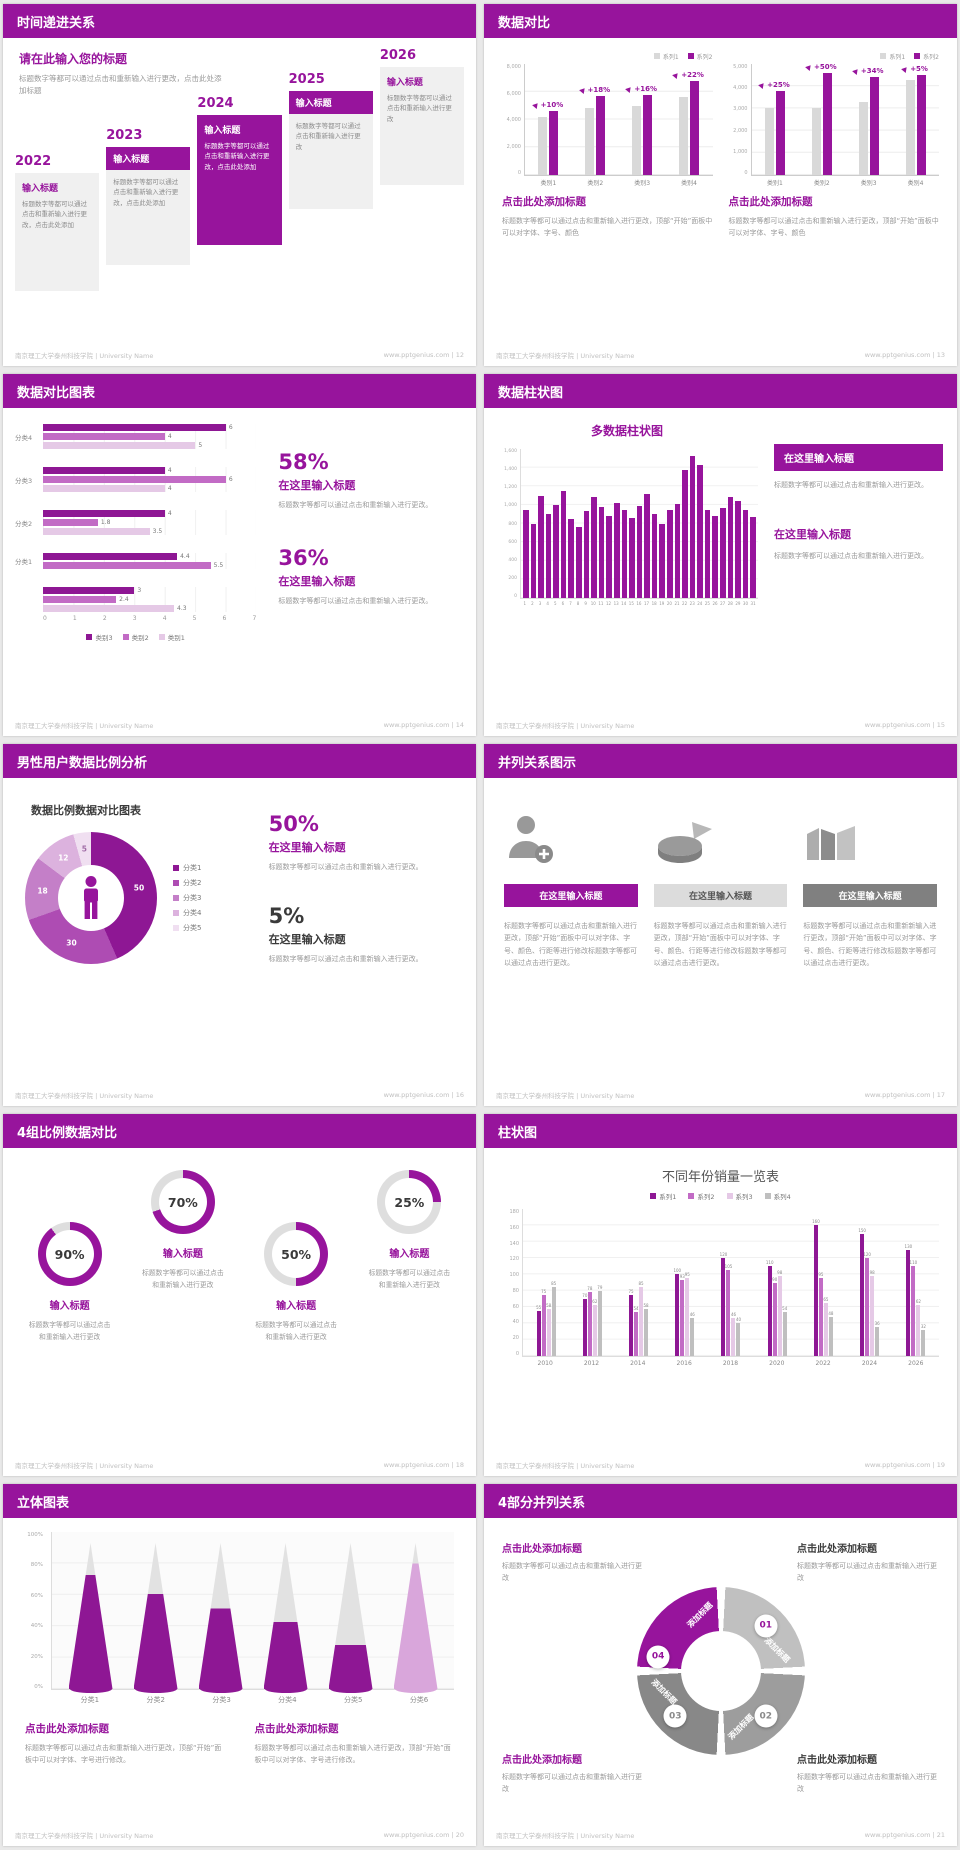  What do you see at coordinates (816, 1222) in the screenshot?
I see `value-label: 160` at bounding box center [816, 1222].